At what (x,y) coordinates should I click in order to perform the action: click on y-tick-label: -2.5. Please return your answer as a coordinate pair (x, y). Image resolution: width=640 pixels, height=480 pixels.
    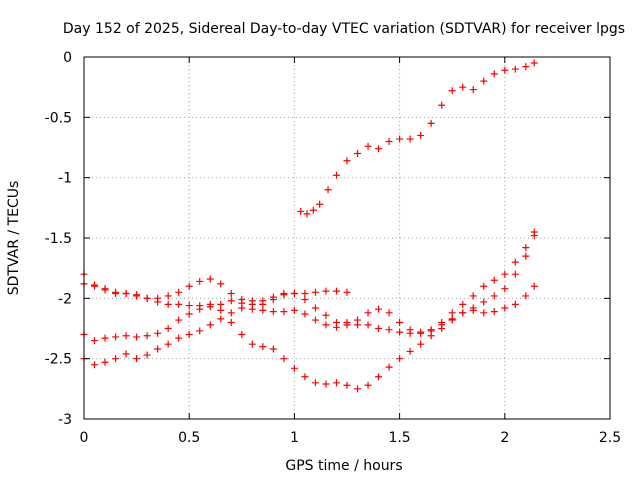
    Looking at the image, I should click on (58, 360).